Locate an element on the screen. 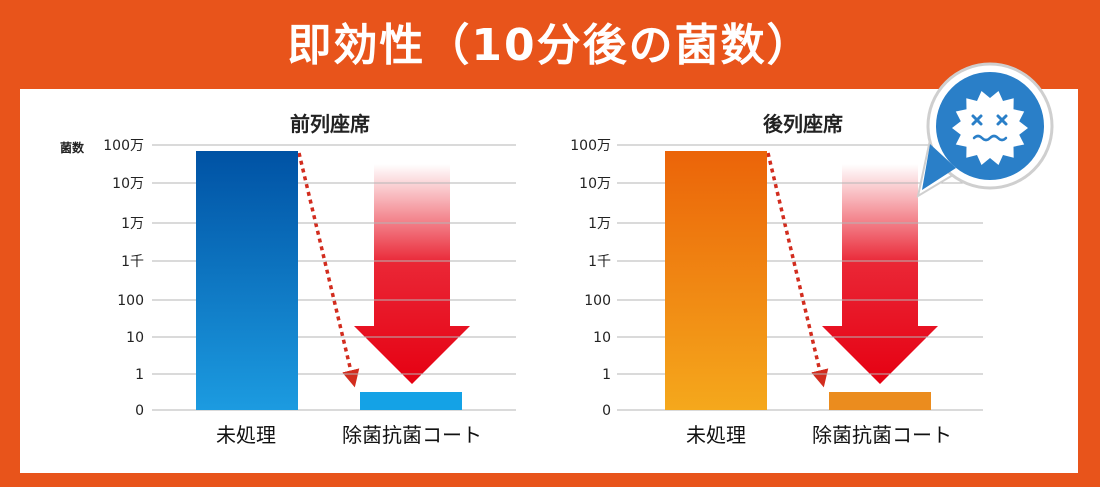  page-title: 即効性（10分後の菌数） is located at coordinates (550, 45).